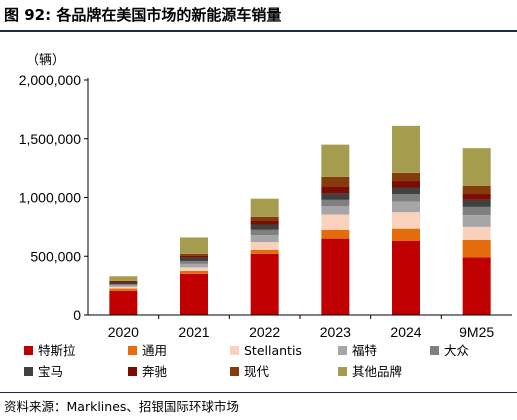 The image size is (517, 420). I want to click on x-axis: 2020 2021 2022 2023 2024 9M25, so click(300, 327).